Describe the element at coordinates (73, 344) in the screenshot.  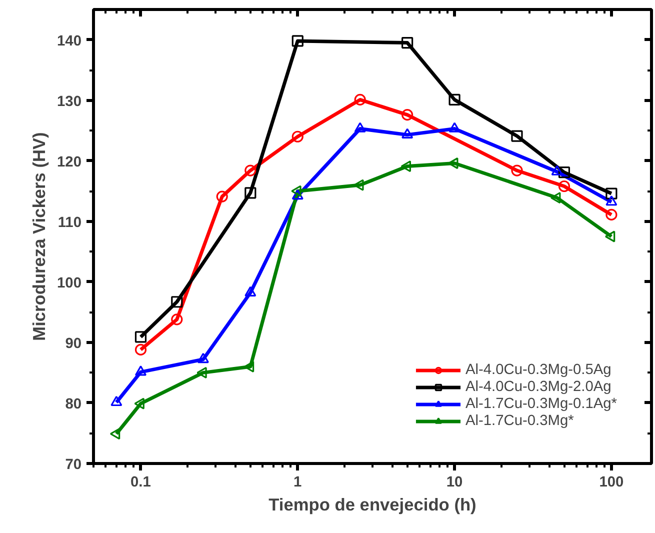
I see `y-tick-label: 90` at that location.